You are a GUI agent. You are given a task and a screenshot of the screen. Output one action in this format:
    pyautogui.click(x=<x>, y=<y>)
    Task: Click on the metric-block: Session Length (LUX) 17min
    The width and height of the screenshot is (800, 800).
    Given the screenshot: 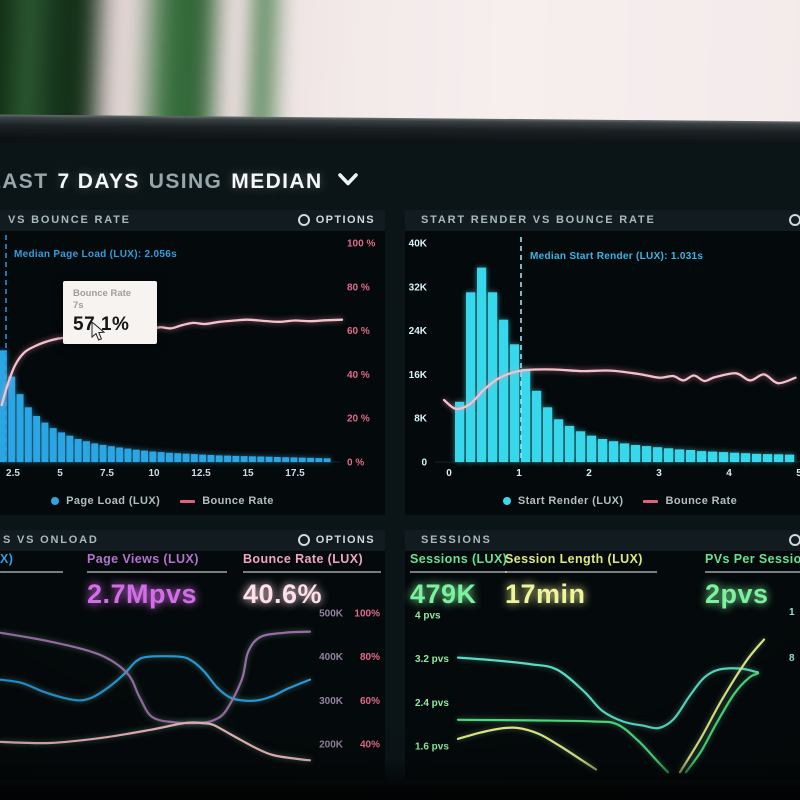 What is the action you would take?
    pyautogui.click(x=581, y=581)
    